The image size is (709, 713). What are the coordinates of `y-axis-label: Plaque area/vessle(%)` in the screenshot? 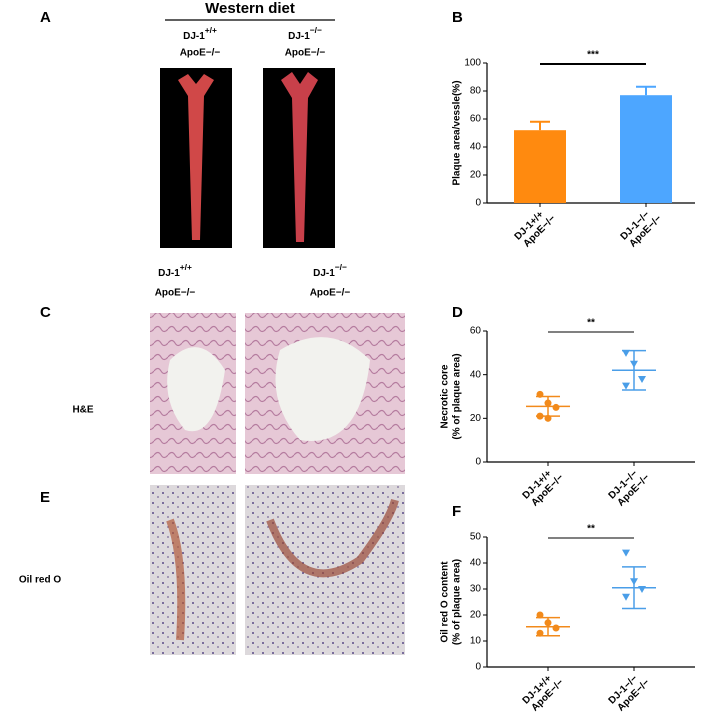 It's located at (457, 132).